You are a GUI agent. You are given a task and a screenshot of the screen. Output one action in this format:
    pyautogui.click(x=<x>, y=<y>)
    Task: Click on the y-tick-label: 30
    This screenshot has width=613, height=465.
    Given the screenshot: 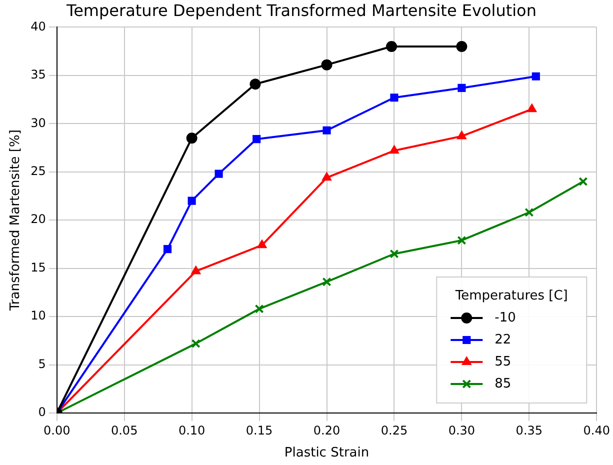 What is the action you would take?
    pyautogui.click(x=38, y=123)
    